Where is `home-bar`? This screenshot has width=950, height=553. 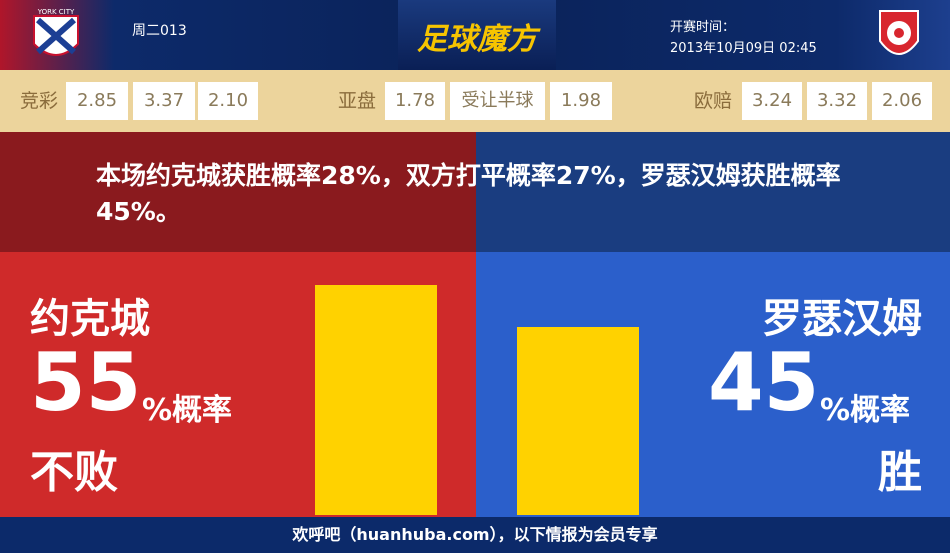 home-bar is located at coordinates (376, 400).